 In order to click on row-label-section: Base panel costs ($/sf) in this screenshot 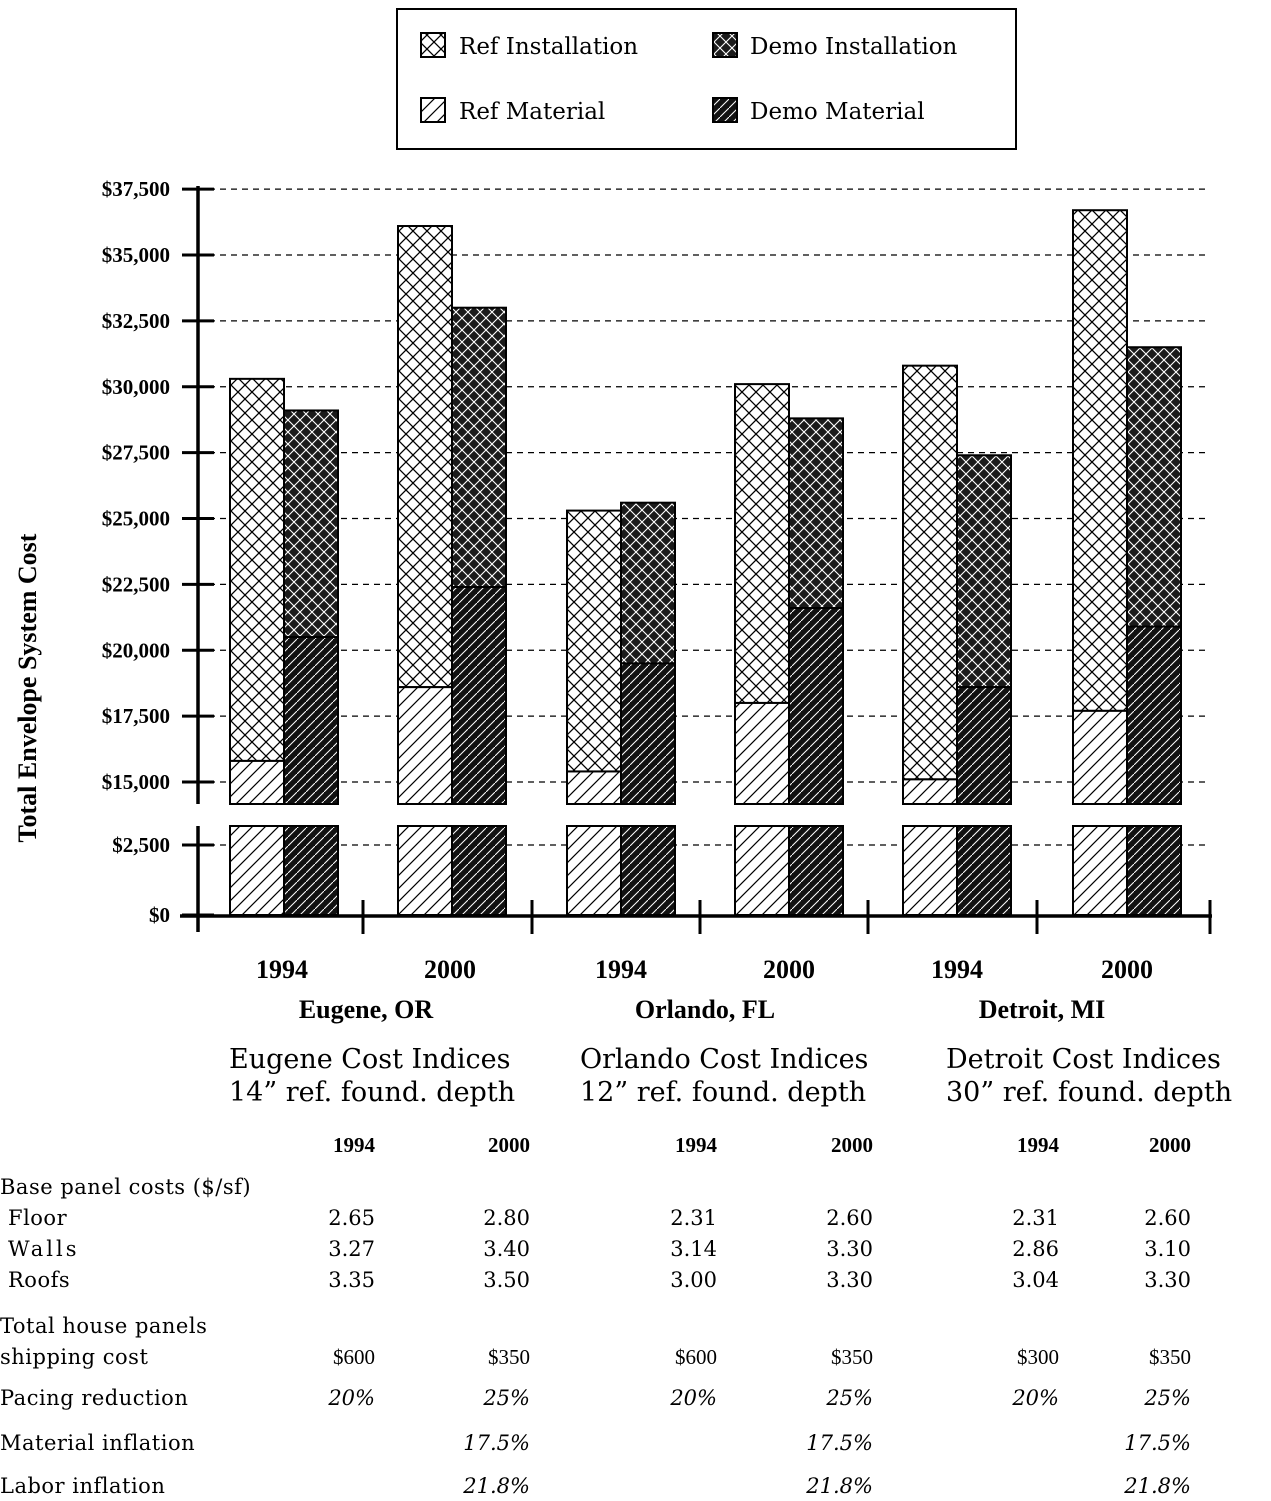, I will do `click(126, 1187)`.